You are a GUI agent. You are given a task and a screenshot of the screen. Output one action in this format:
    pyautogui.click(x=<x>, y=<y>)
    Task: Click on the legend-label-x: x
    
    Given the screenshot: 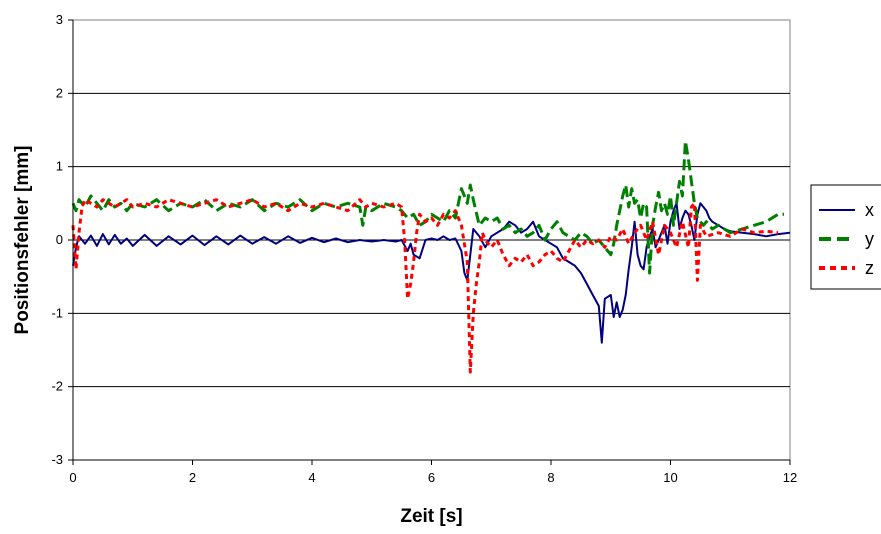 What is the action you would take?
    pyautogui.click(x=869, y=210)
    